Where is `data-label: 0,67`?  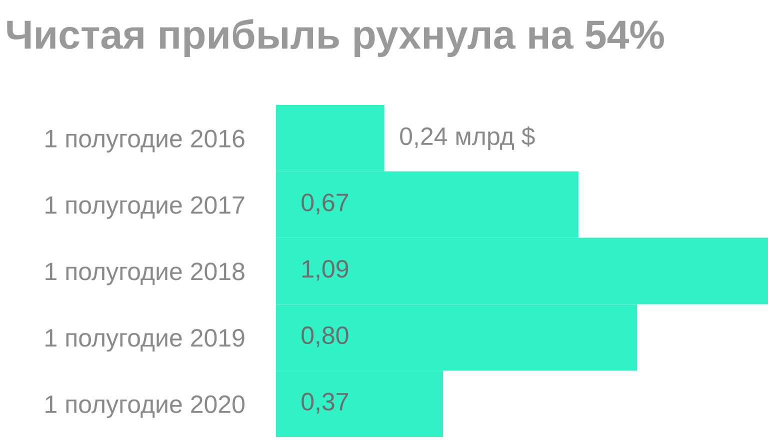
data-label: 0,67 is located at coordinates (325, 204).